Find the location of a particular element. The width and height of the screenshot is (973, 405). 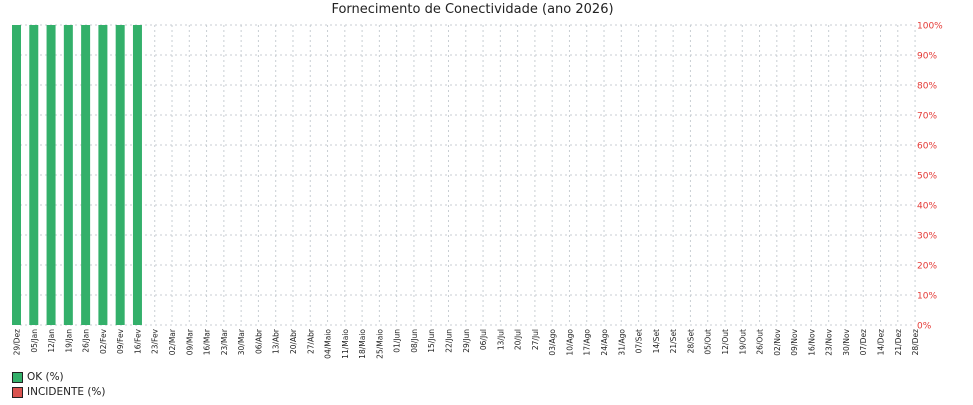

x-tick-label: 27/Jul is located at coordinates (535, 339).